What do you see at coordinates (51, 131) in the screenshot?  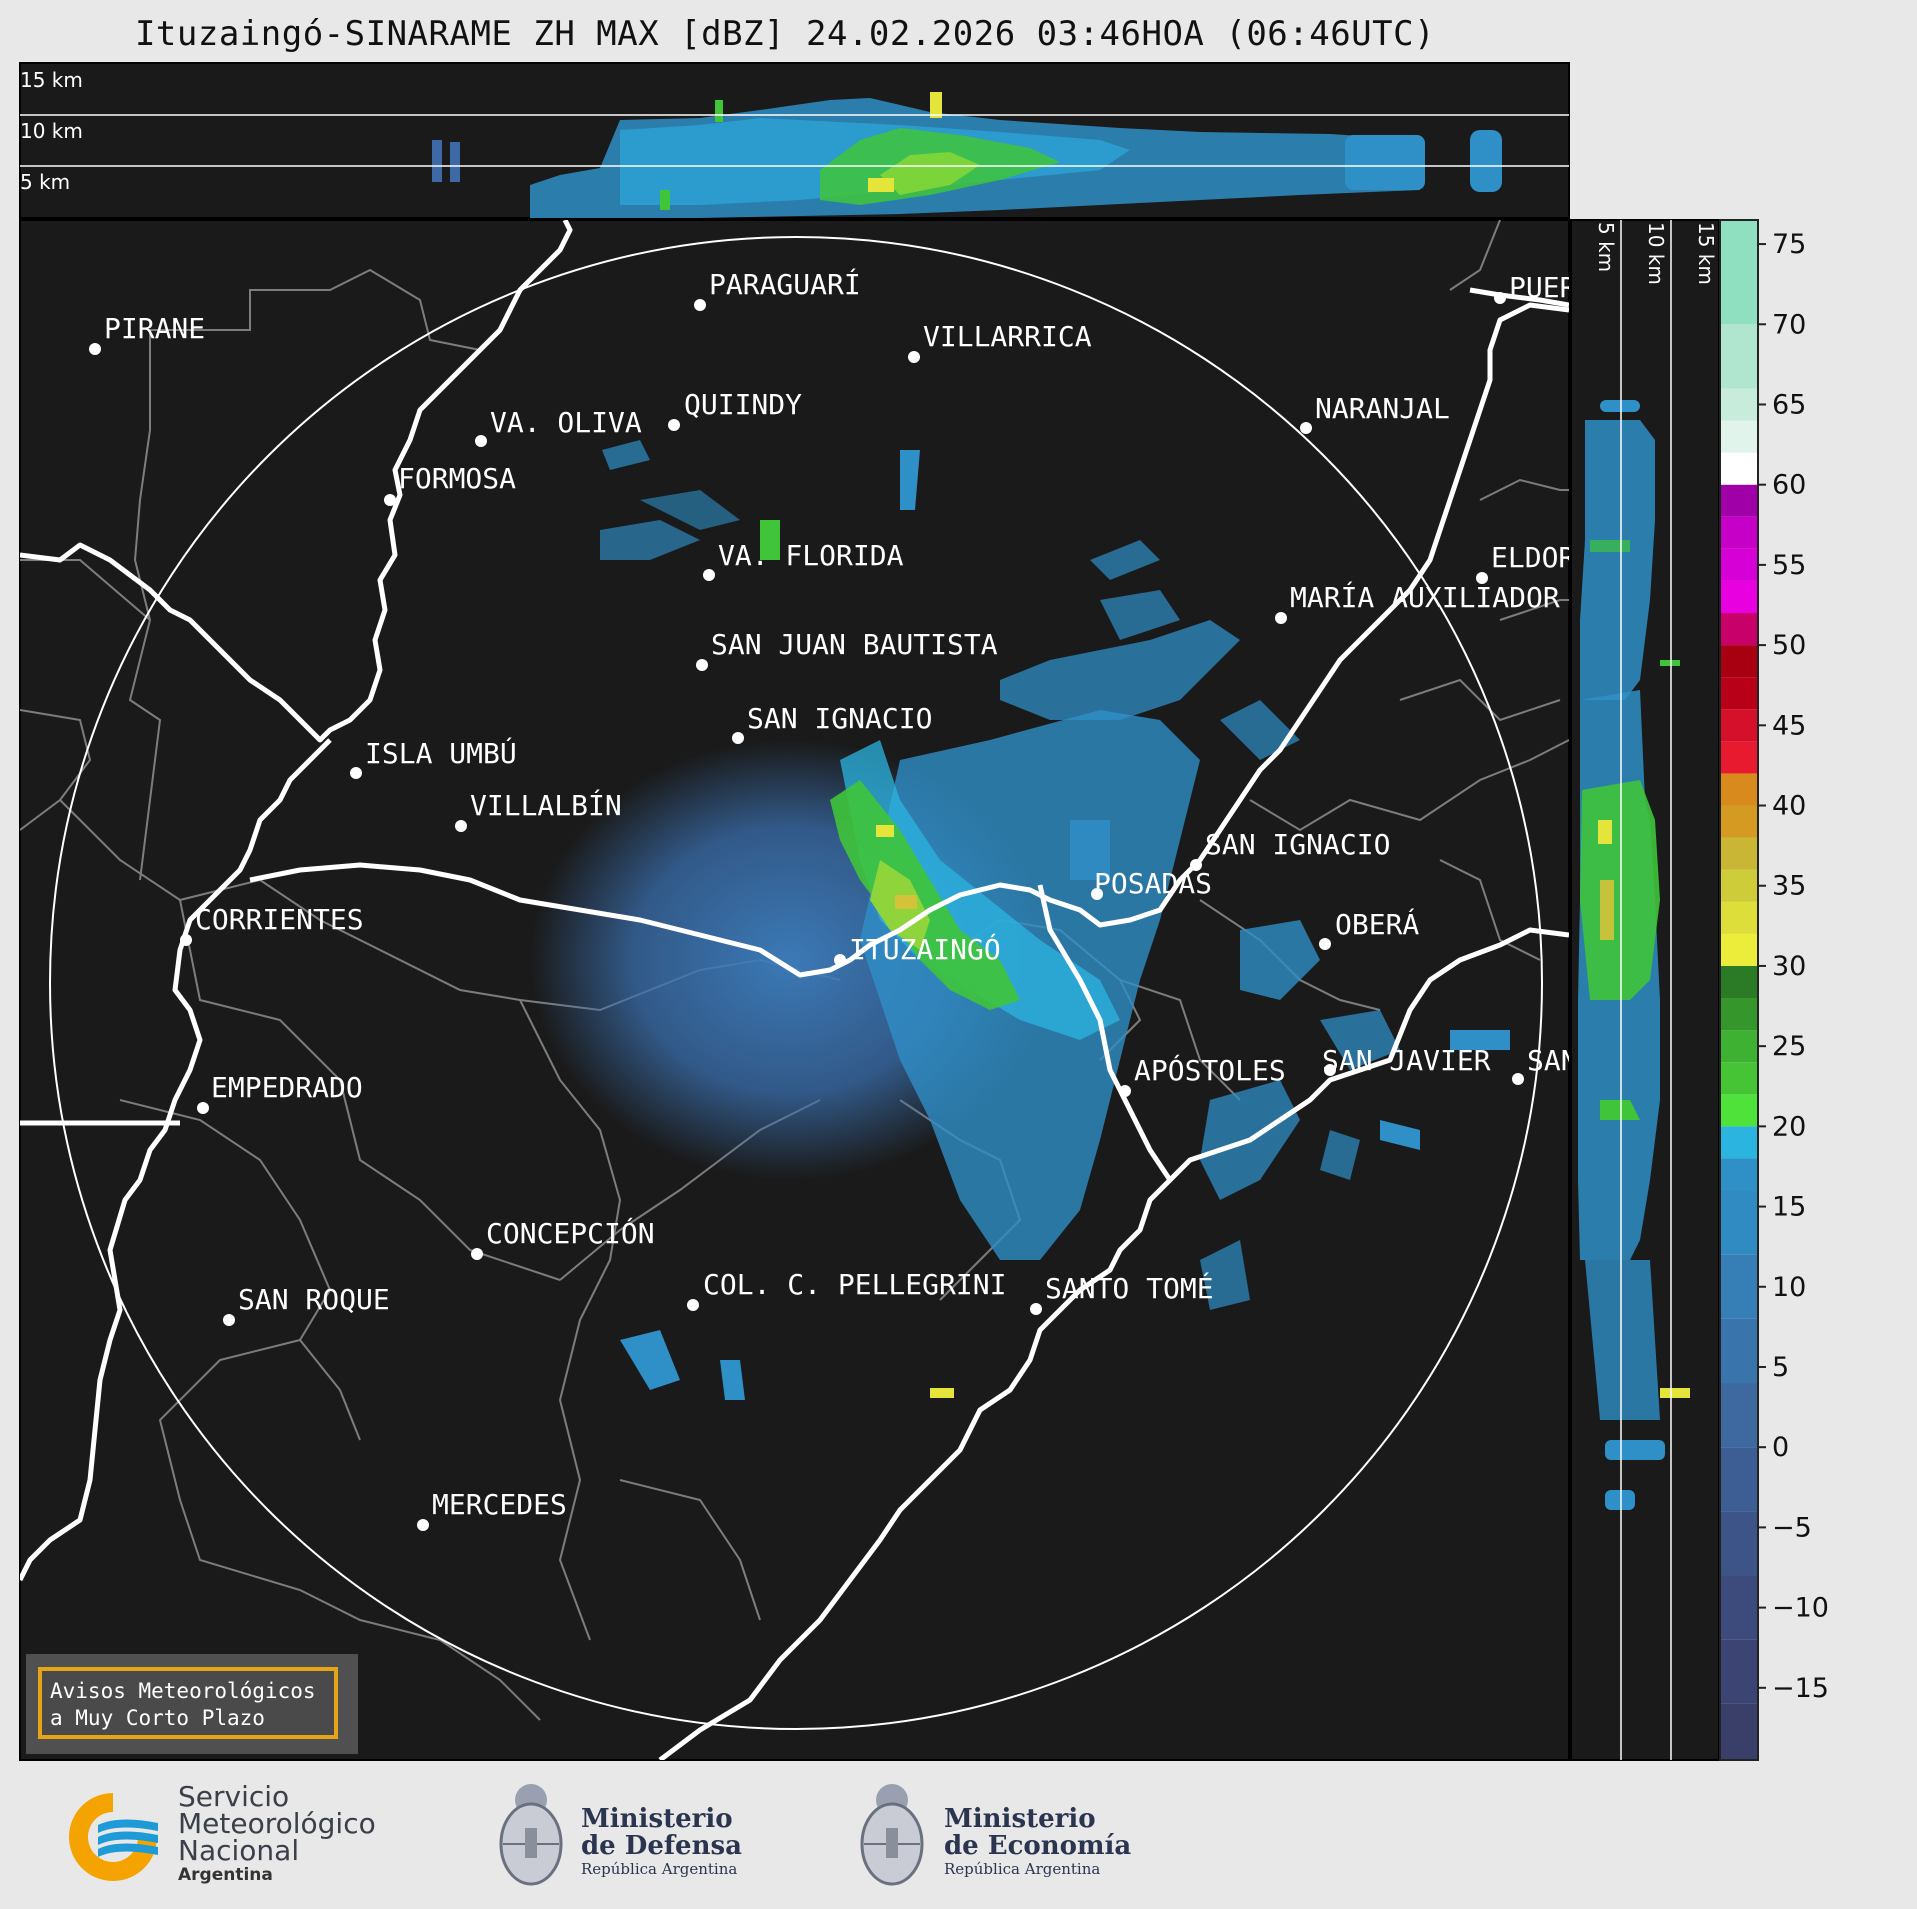 I see `top-alt-label-10: 10 km` at bounding box center [51, 131].